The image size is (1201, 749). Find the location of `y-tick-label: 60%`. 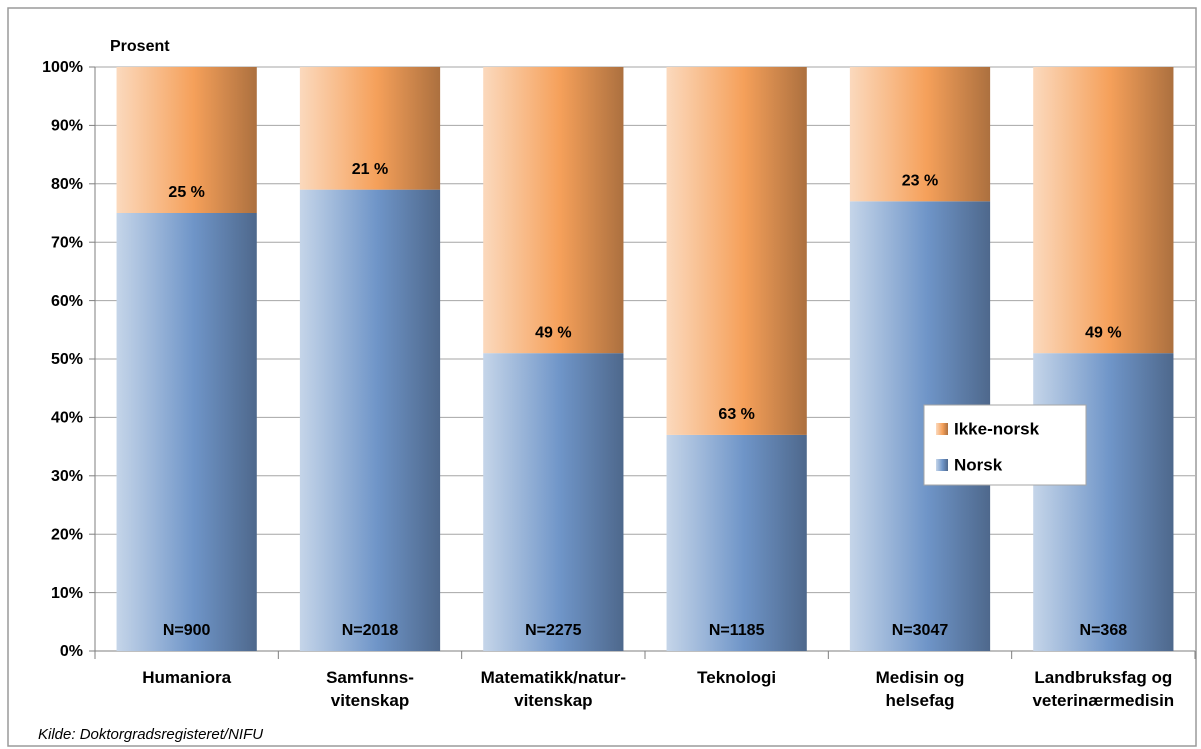

y-tick-label: 60% is located at coordinates (67, 301).